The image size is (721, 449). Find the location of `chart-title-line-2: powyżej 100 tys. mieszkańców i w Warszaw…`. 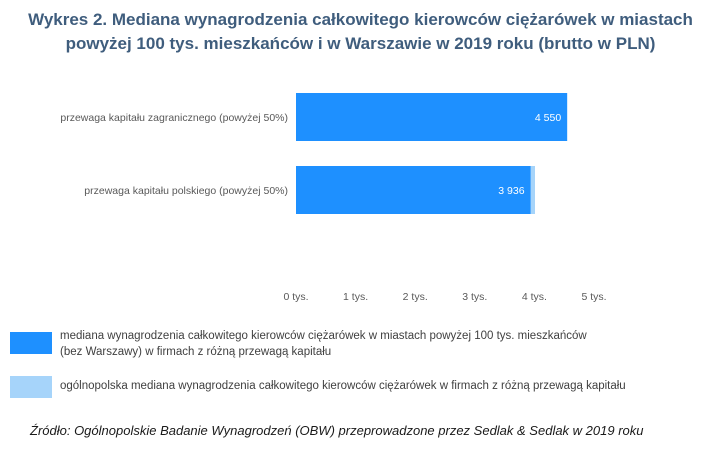

chart-title-line-2: powyżej 100 tys. mieszkańców i w Warszaw… is located at coordinates (360, 43).